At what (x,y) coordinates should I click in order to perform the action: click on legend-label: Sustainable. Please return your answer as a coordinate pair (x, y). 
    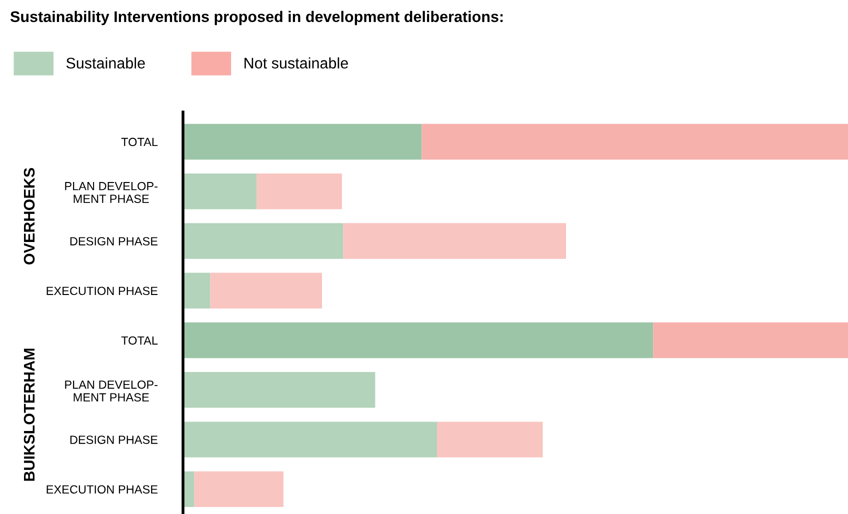
    Looking at the image, I should click on (105, 63).